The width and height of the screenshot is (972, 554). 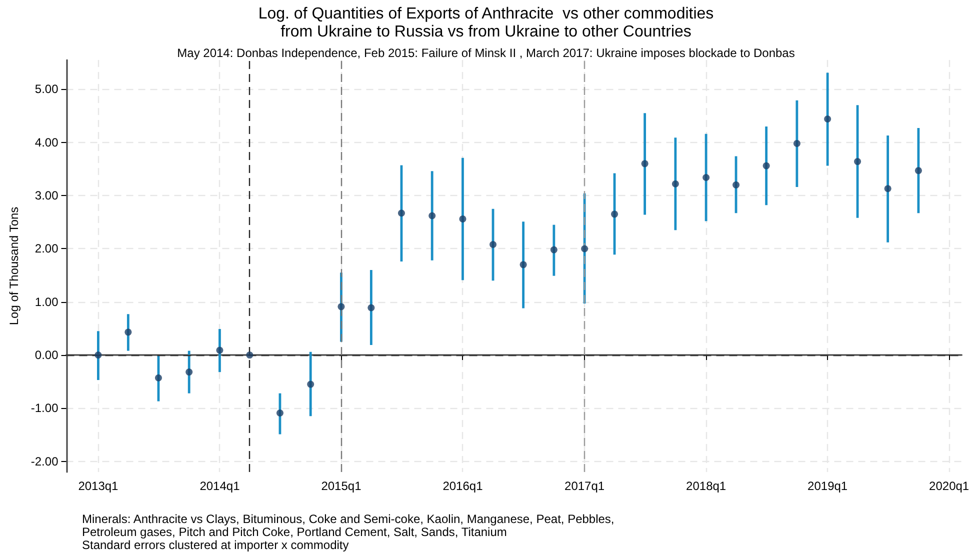 I want to click on y-tick-label: -2.00, so click(x=44, y=461).